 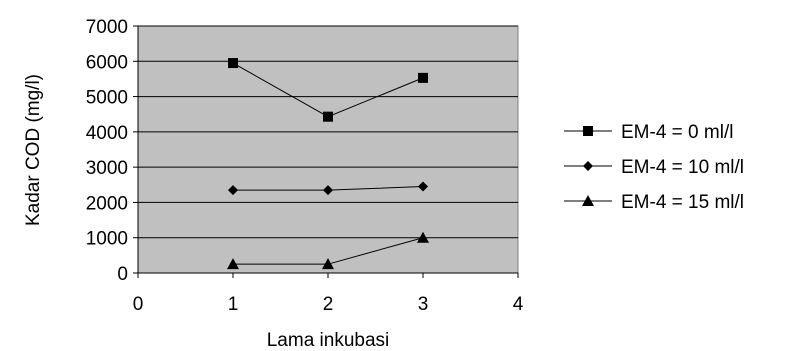 I want to click on y-tick-labels: 0 1000 2000 3000 4000 5000 6000 7000, so click(x=107, y=151).